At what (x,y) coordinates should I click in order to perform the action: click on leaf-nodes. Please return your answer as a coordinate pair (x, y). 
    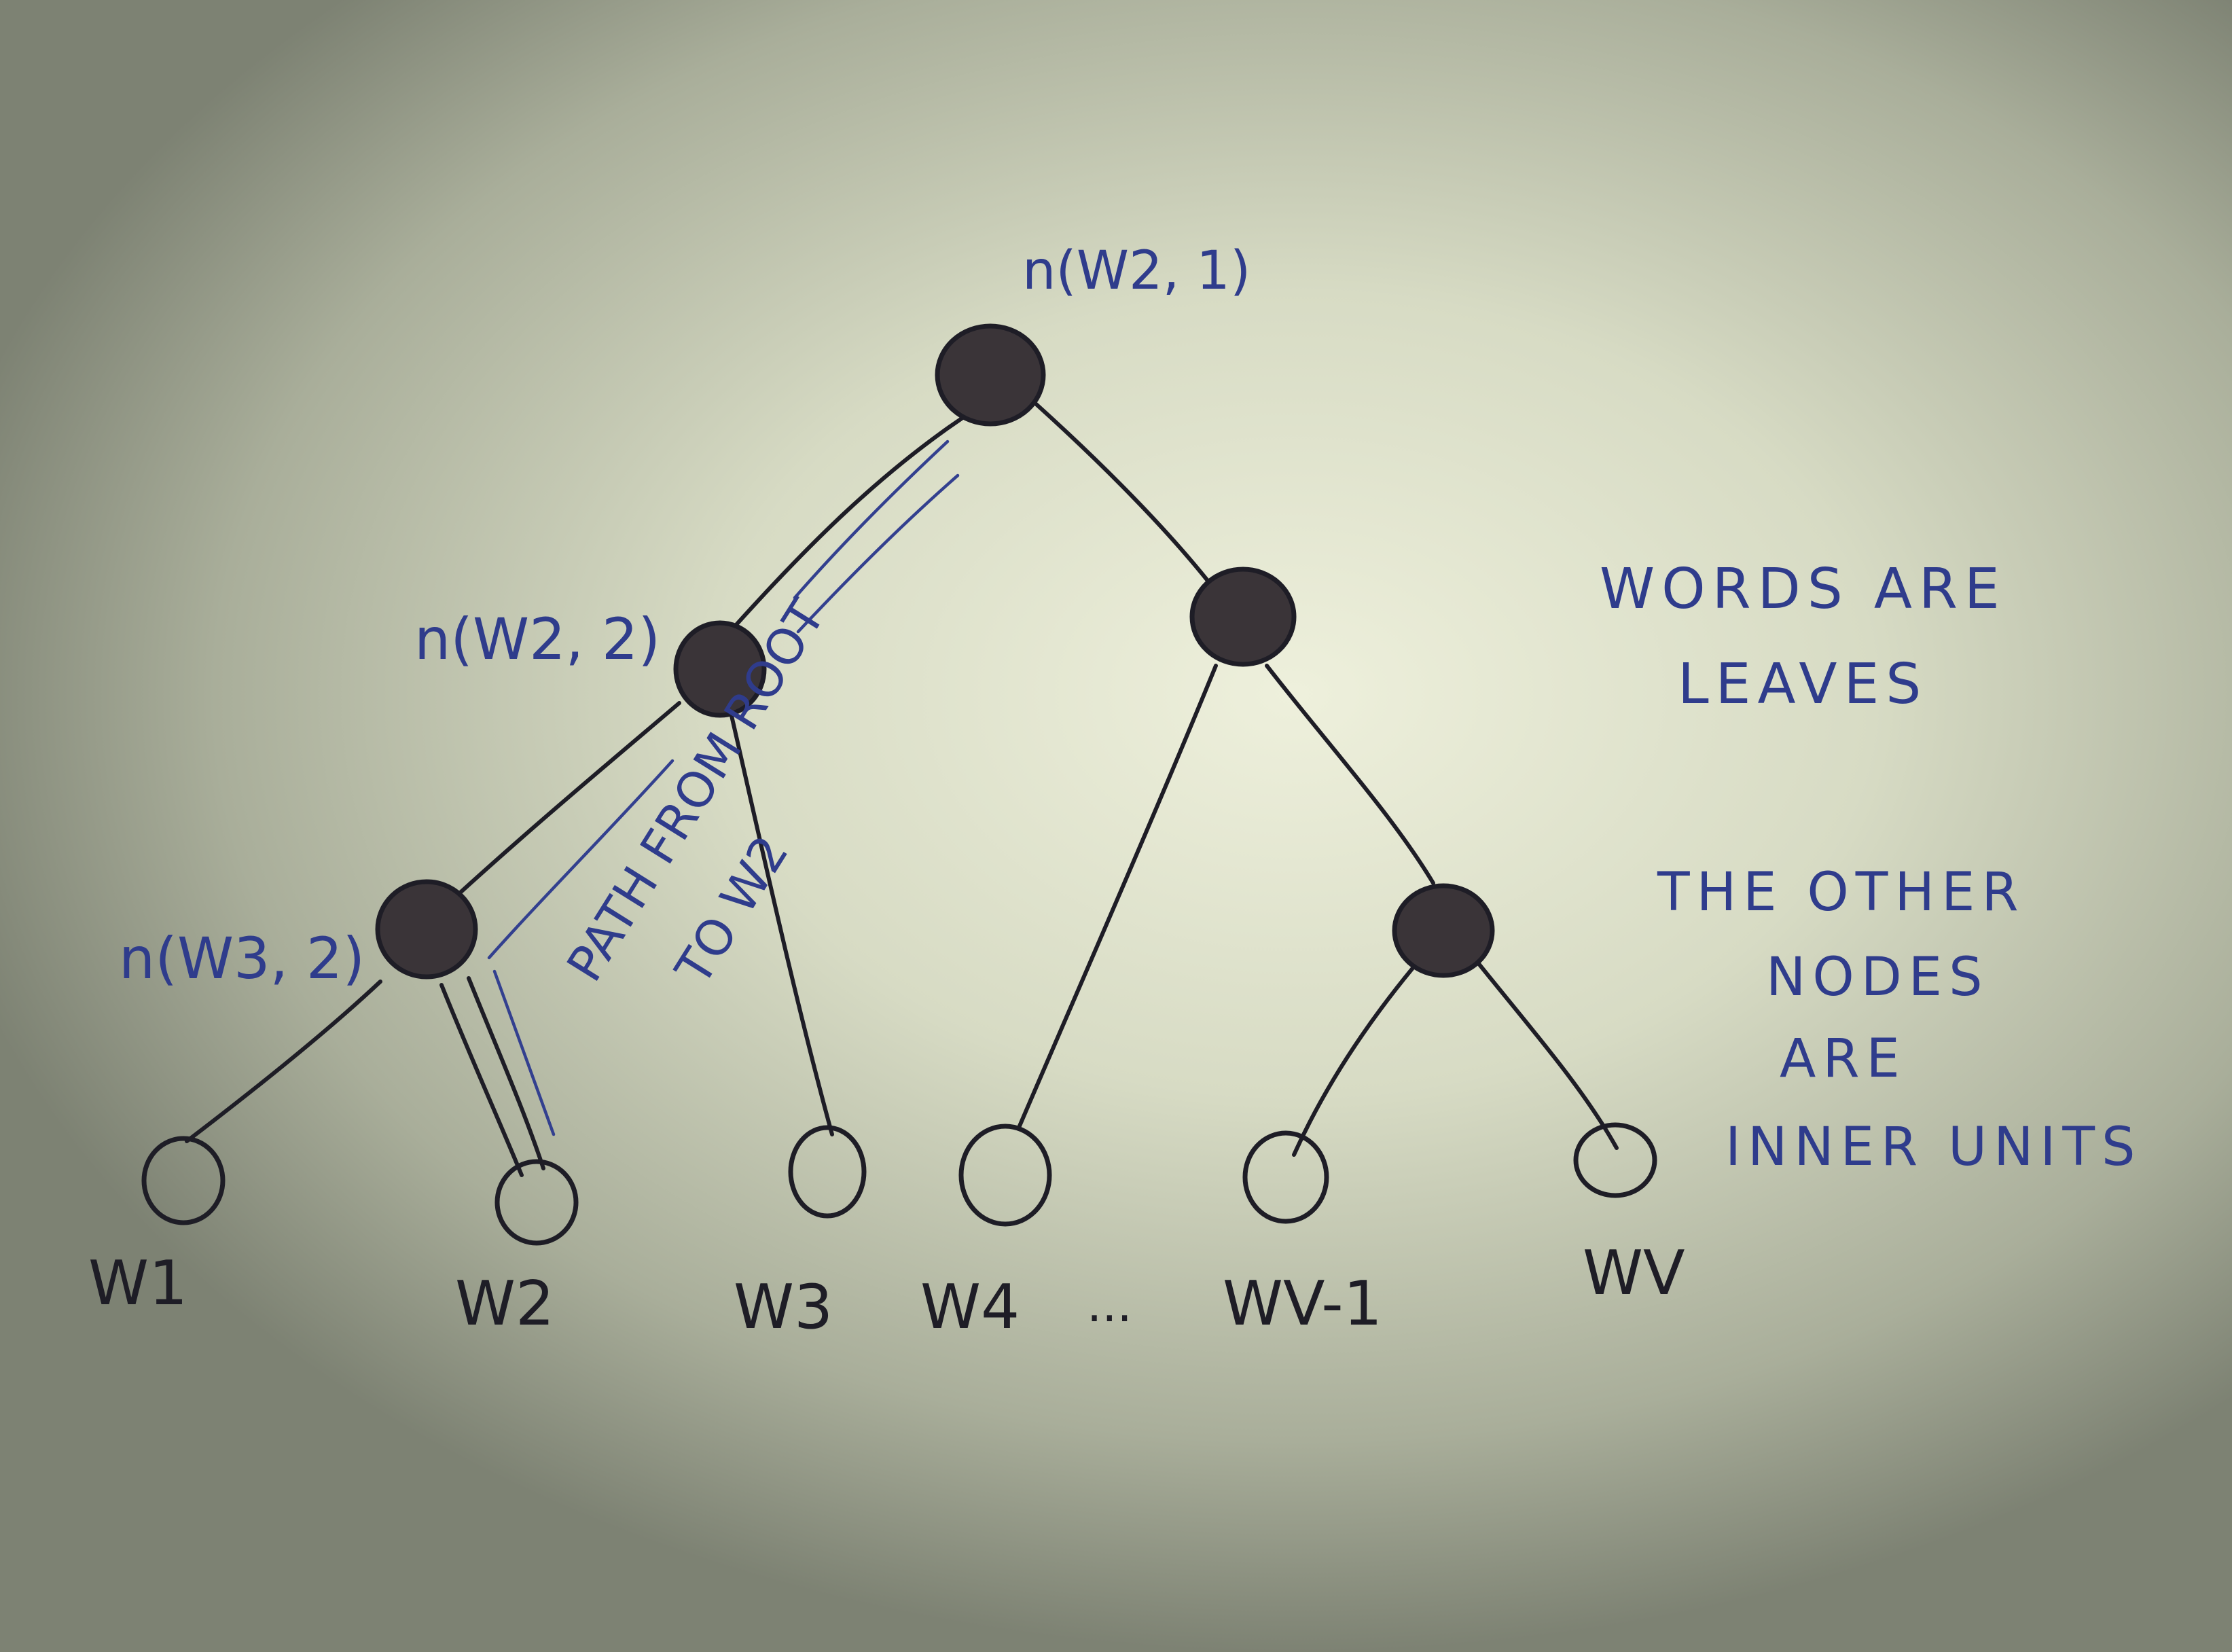
    Looking at the image, I should click on (899, 1184).